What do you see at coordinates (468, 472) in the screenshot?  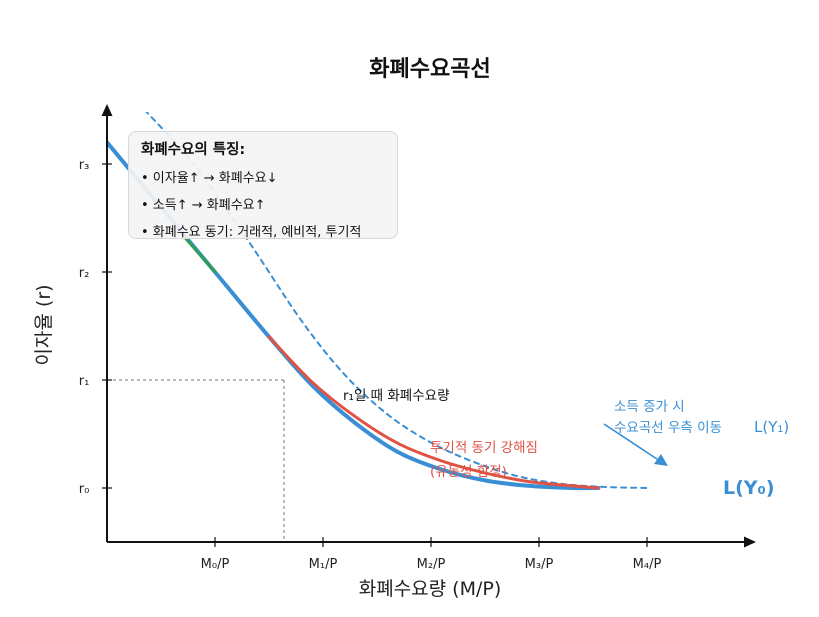 I see `liquidity-trap-label: (유동성 함정)` at bounding box center [468, 472].